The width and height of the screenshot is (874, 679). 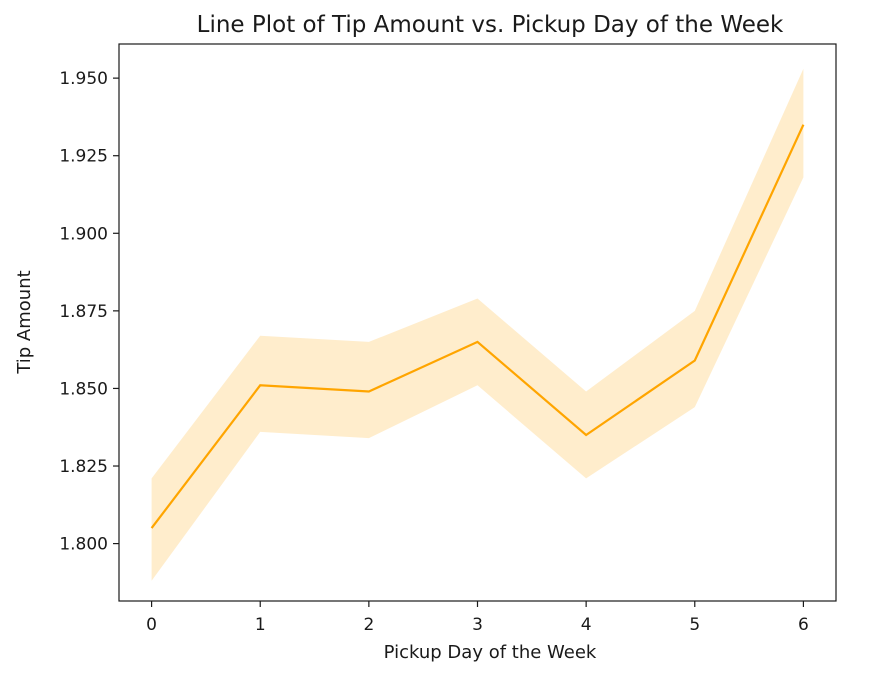 I want to click on y-tick-label: 1.950, so click(x=83, y=79).